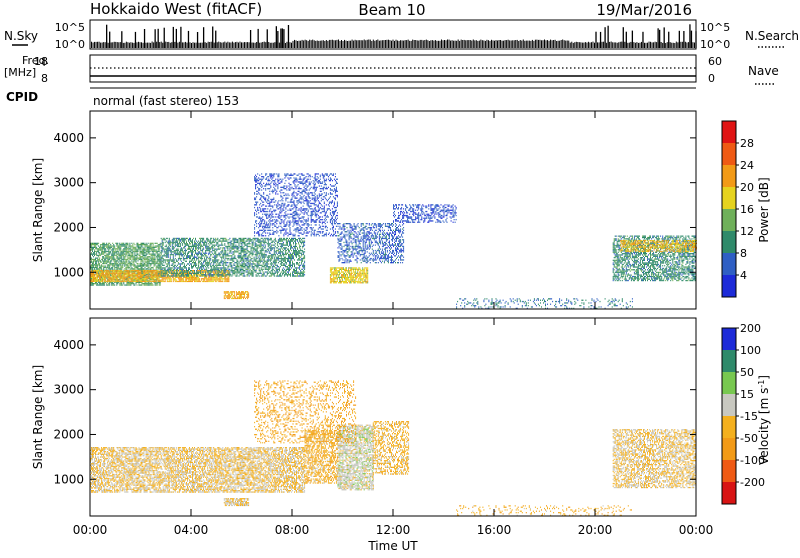 This screenshot has height=558, width=800. Describe the element at coordinates (711, 78) in the screenshot. I see `nave-tick-bottom: 0` at that location.